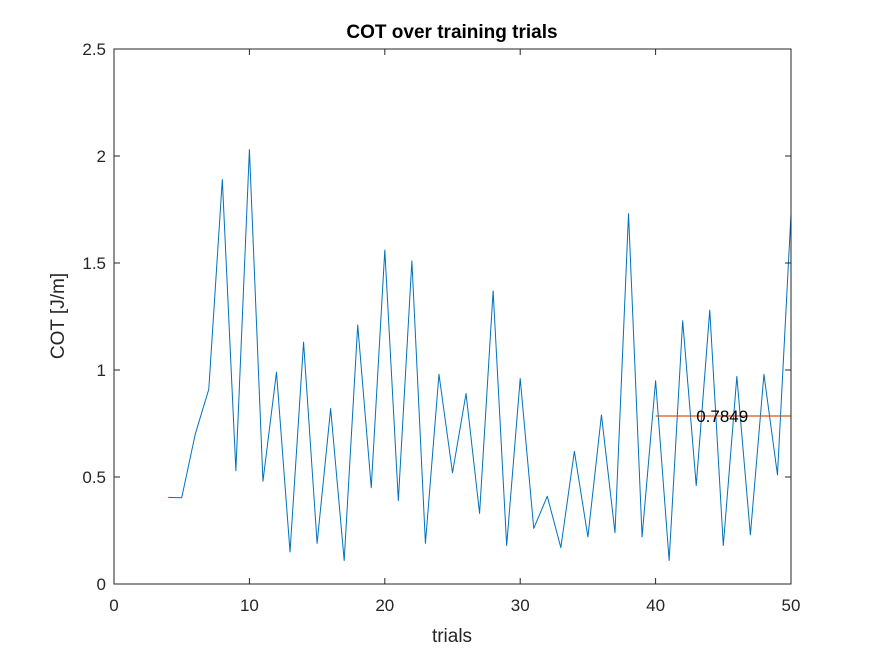 The image size is (875, 656). What do you see at coordinates (249, 605) in the screenshot?
I see `x-tick-label: 10` at bounding box center [249, 605].